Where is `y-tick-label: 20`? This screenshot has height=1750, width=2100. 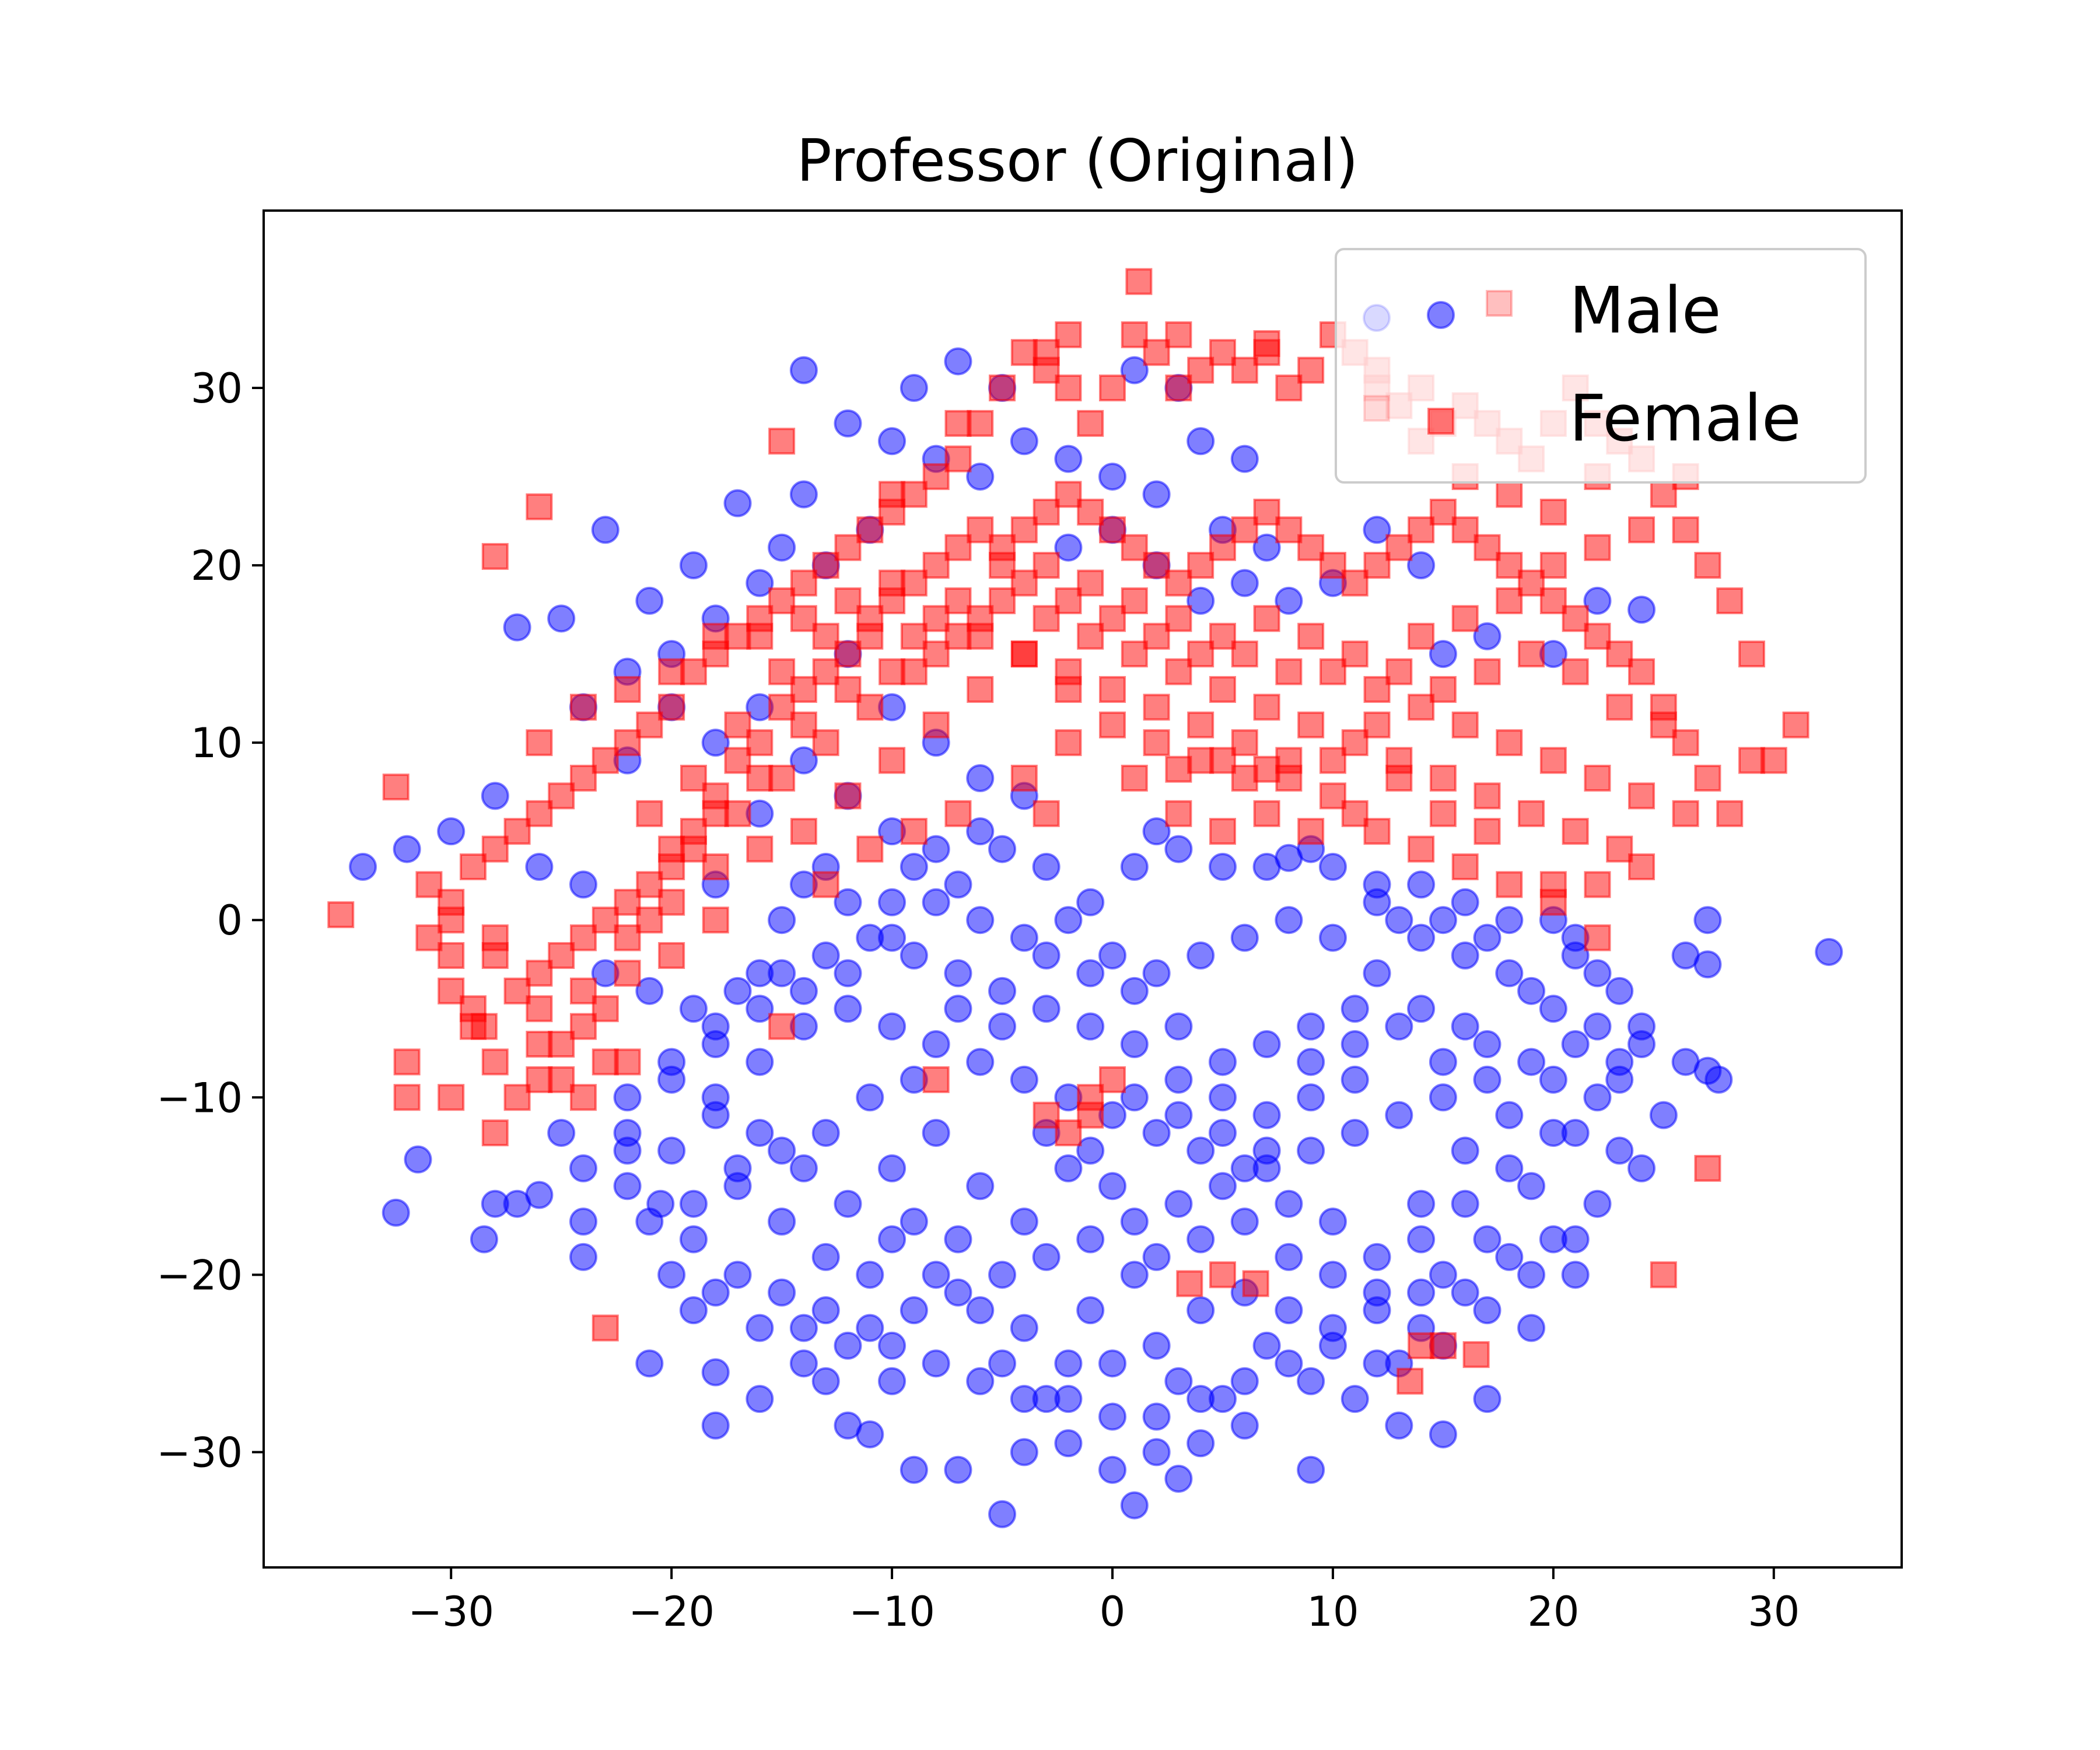
y-tick-label: 20 is located at coordinates (217, 566).